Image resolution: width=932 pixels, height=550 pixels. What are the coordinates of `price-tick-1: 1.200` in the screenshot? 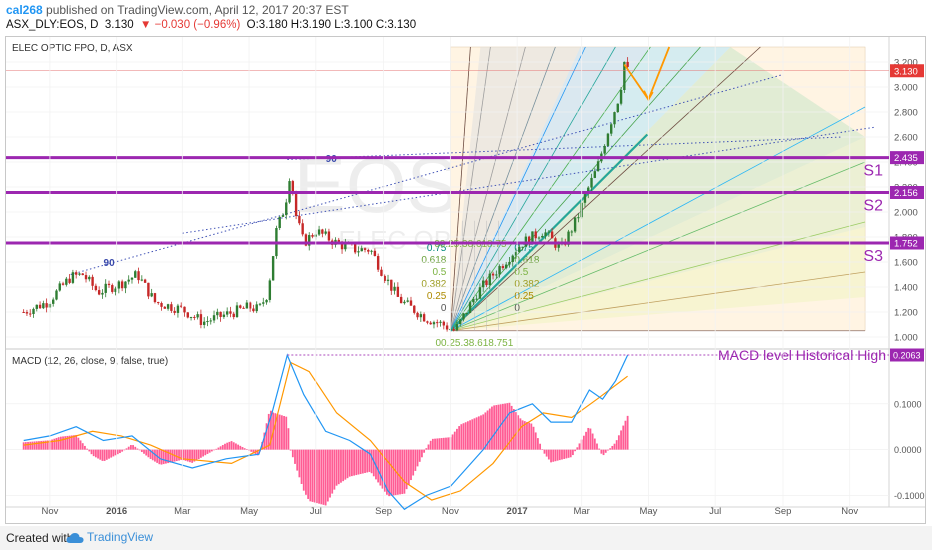 It's located at (906, 313).